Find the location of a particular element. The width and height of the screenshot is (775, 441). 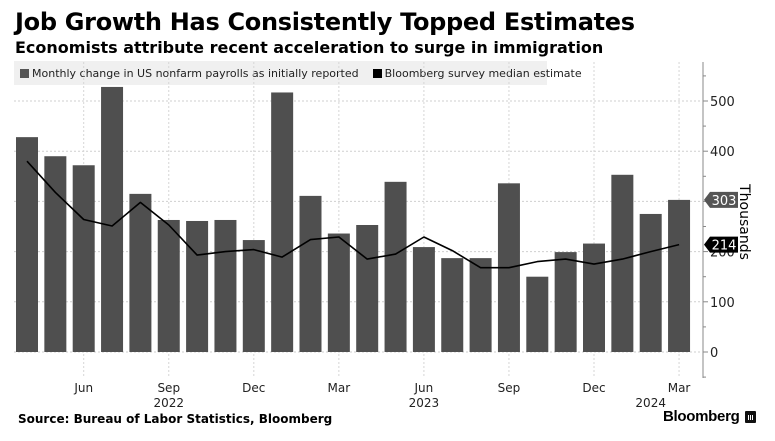

legend-item-estimate: Bloomberg survey median estimate is located at coordinates (477, 73).